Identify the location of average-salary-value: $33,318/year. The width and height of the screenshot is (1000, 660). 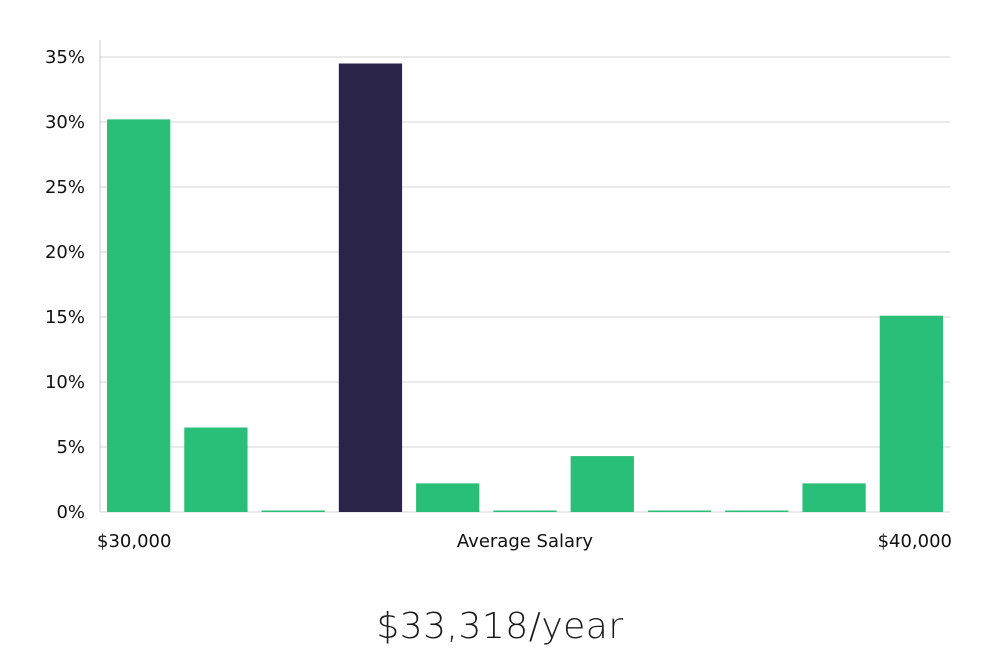
(500, 626).